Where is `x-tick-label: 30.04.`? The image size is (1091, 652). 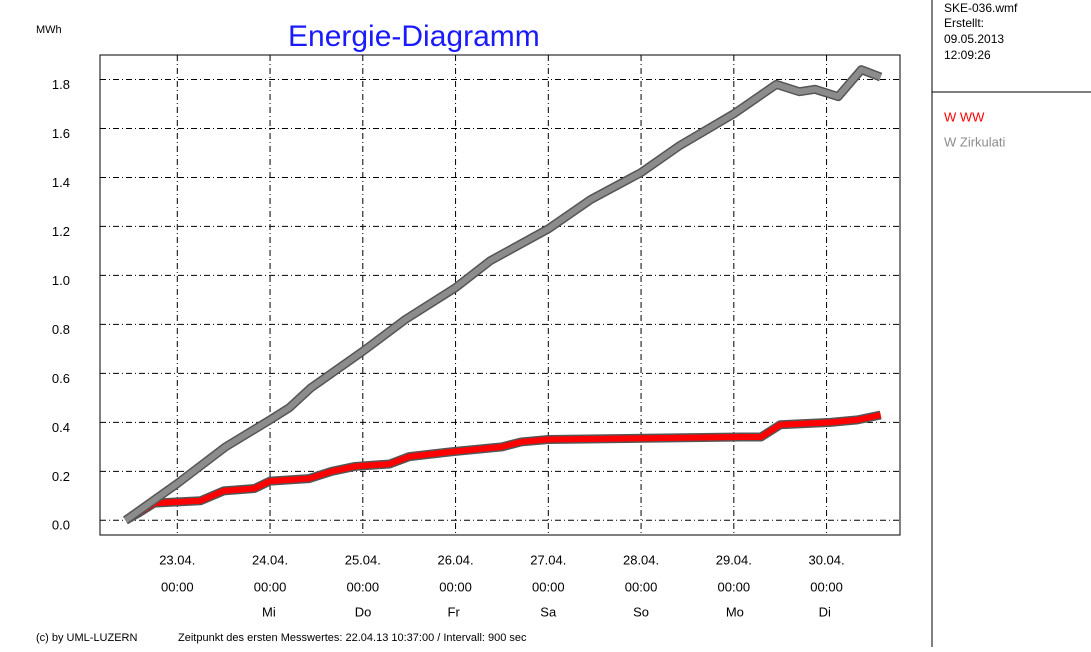 x-tick-label: 30.04. is located at coordinates (826, 559).